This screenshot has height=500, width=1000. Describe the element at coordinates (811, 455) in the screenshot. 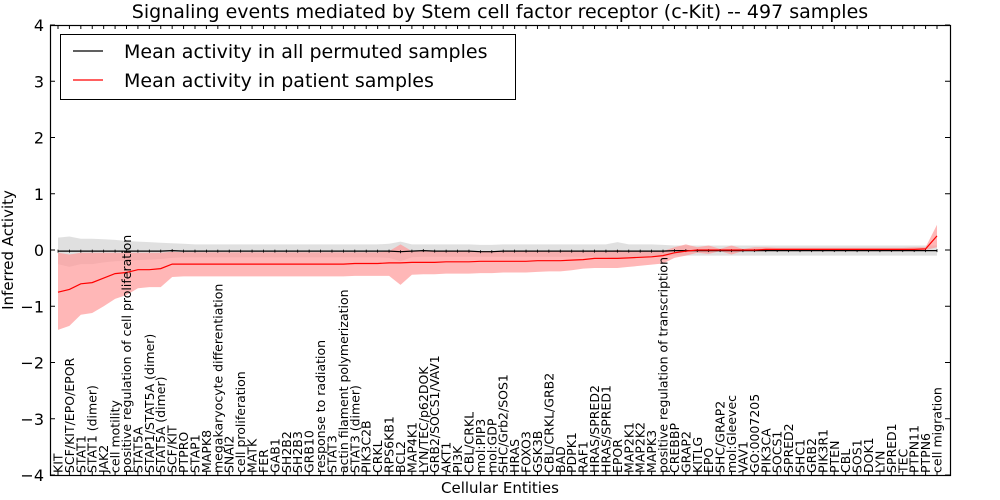

I see `x-tick-label: GRB2` at that location.